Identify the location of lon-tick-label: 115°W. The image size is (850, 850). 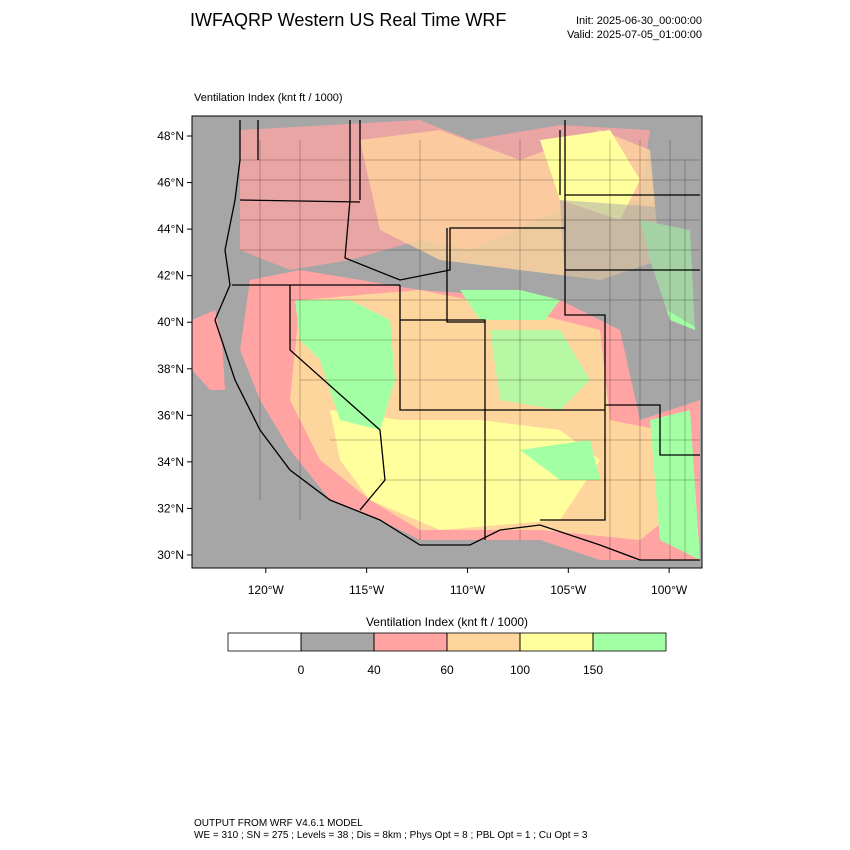
(367, 590).